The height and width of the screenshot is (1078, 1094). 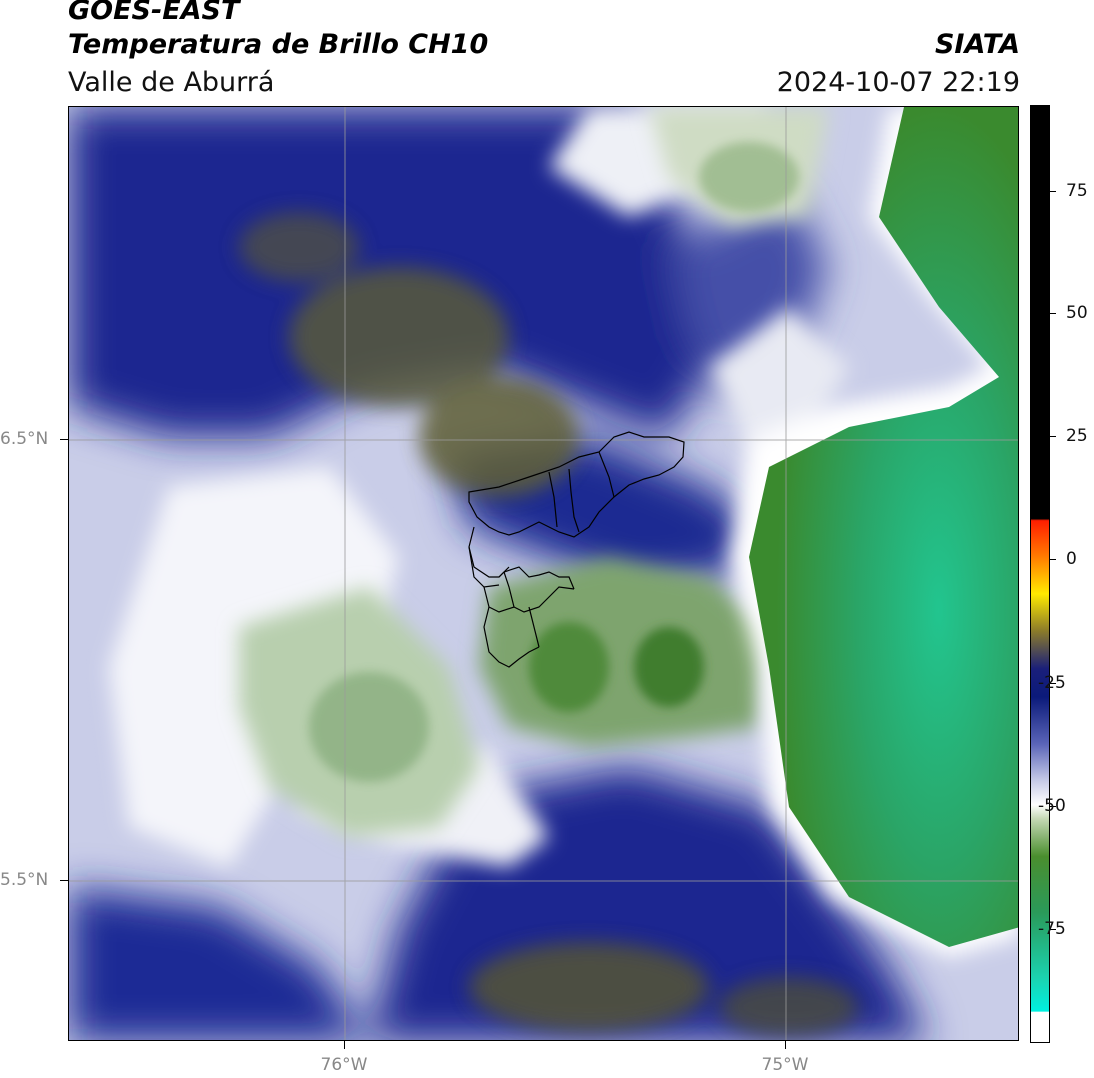 I want to click on lon-label: 75°W, so click(x=785, y=1065).